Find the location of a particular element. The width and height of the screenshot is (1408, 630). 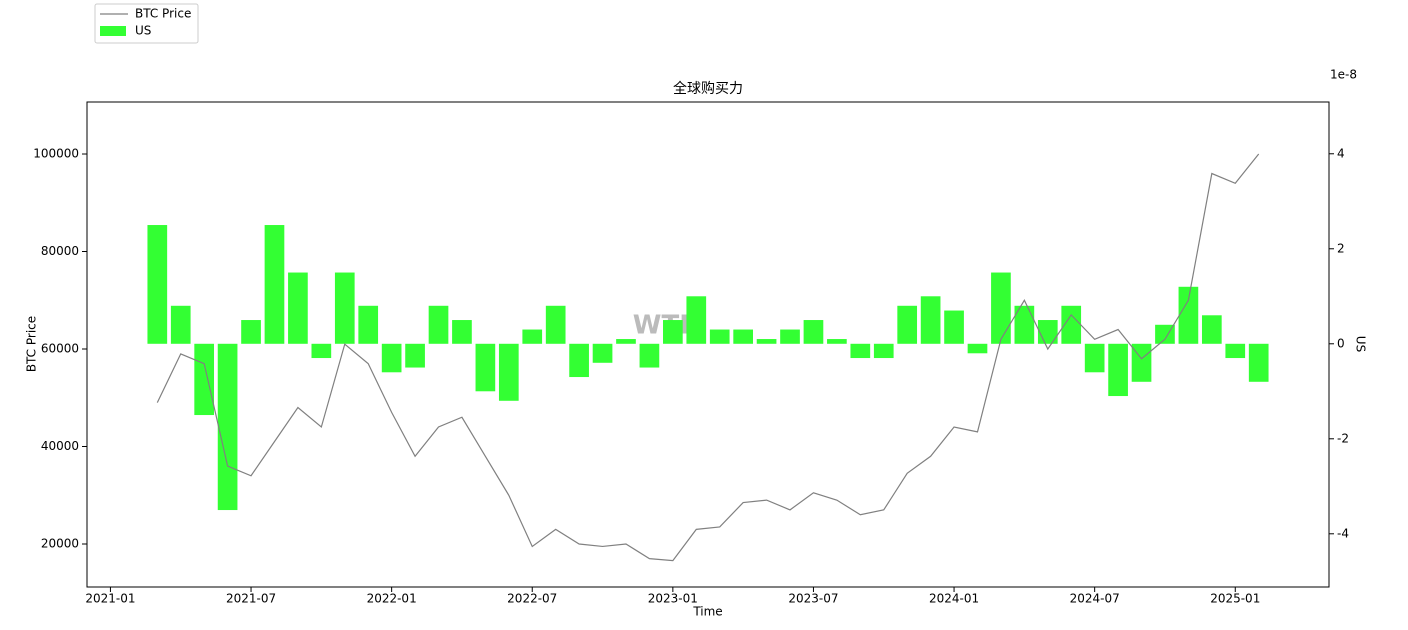

y-tick-label: 40000 is located at coordinates (60, 446).